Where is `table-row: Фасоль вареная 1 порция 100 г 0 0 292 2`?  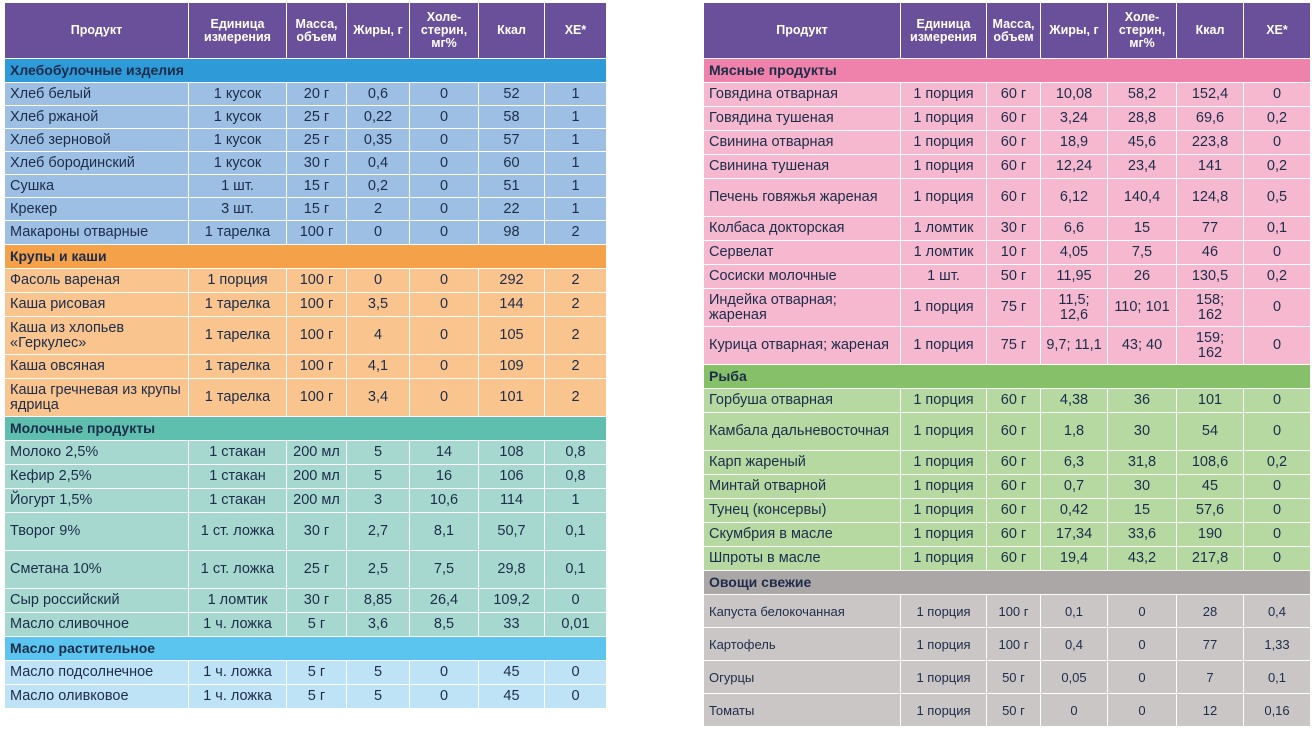
table-row: Фасоль вареная 1 порция 100 г 0 0 292 2 is located at coordinates (305, 280).